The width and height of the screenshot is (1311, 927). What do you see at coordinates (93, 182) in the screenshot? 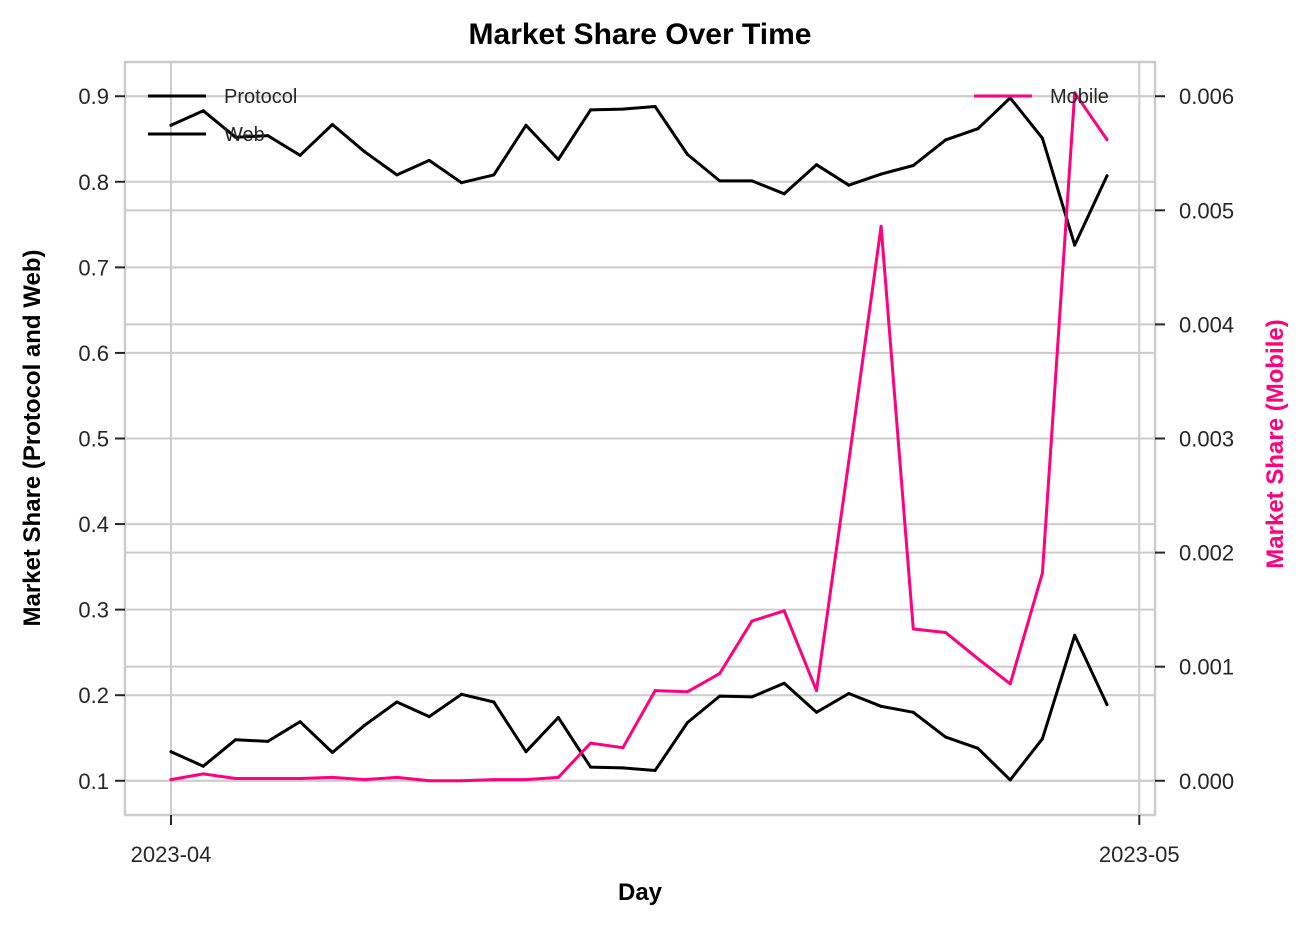
I see `left-tick-label: 0.8` at bounding box center [93, 182].